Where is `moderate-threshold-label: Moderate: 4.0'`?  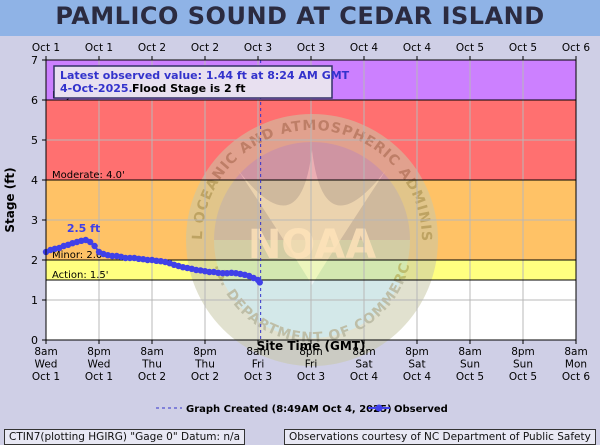
moderate-threshold-label: Moderate: 4.0' is located at coordinates (88, 175).